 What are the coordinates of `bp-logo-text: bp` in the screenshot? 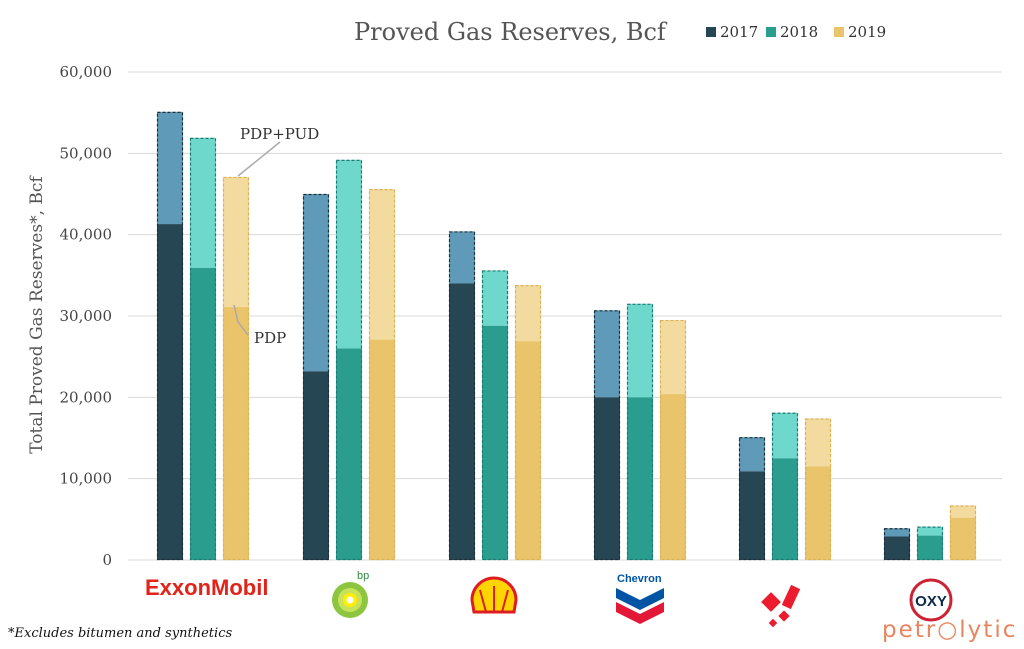 It's located at (363, 576).